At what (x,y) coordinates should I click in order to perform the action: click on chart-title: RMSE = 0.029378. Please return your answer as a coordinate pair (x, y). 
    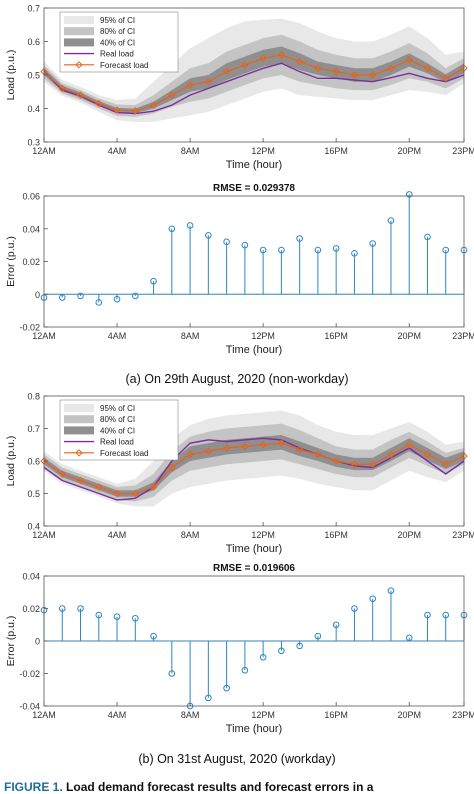
    Looking at the image, I should click on (254, 188).